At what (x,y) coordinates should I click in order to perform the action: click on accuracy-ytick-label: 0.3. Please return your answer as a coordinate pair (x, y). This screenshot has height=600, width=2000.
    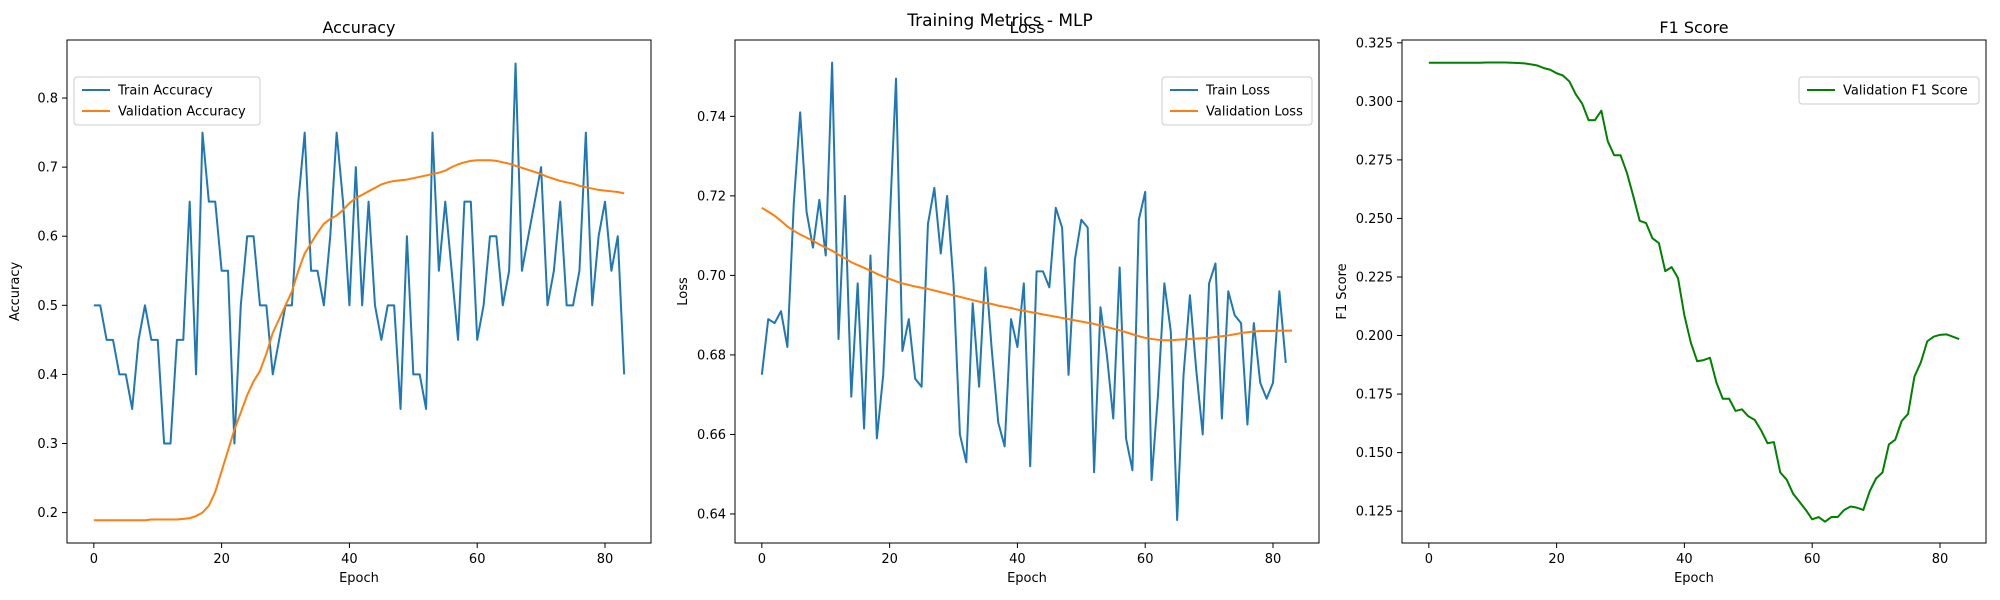
    Looking at the image, I should click on (47, 444).